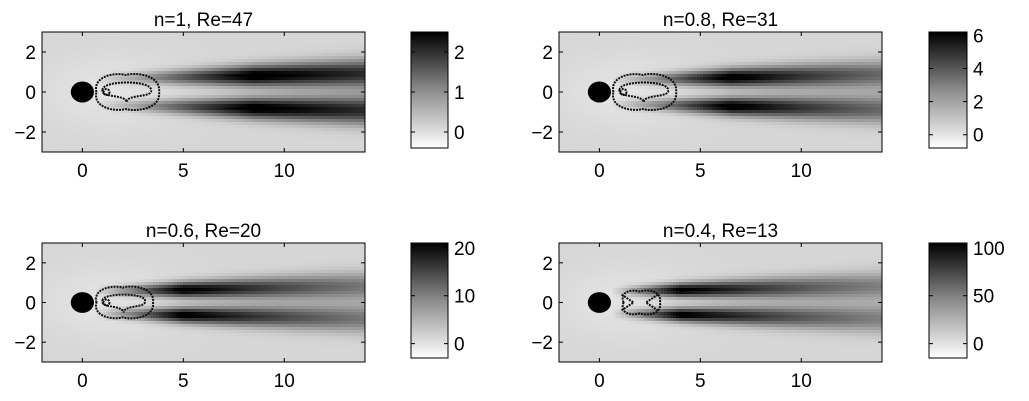  Describe the element at coordinates (203, 231) in the screenshot. I see `panel-title: n=0.6, Re=20` at that location.